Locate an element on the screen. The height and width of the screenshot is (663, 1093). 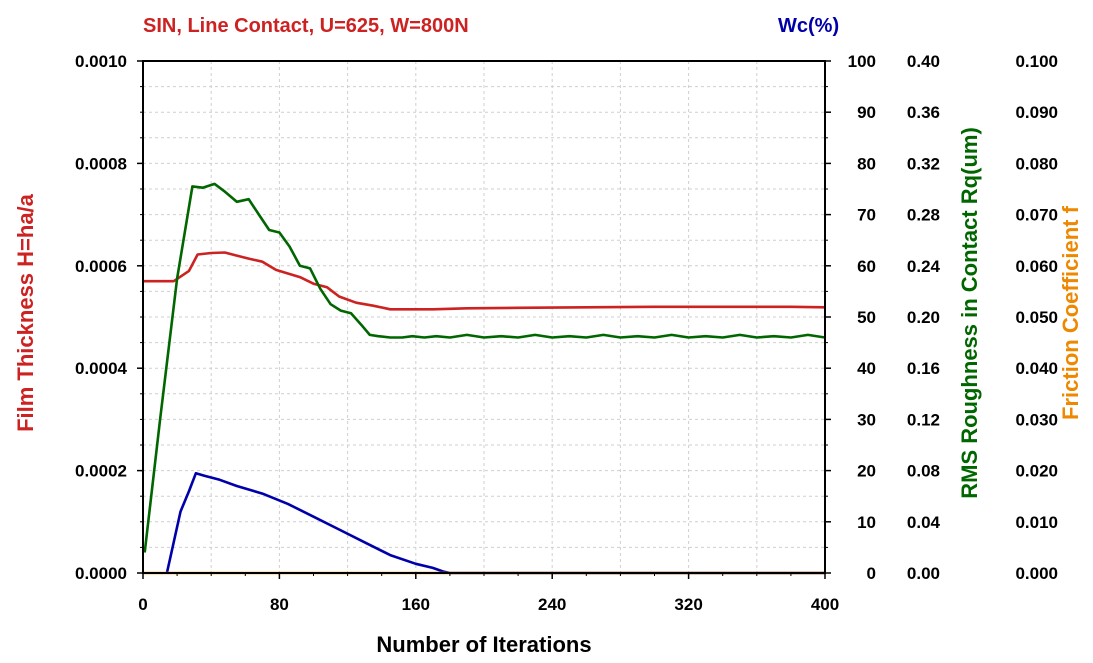
wc-tick-label: 60 is located at coordinates (866, 266).